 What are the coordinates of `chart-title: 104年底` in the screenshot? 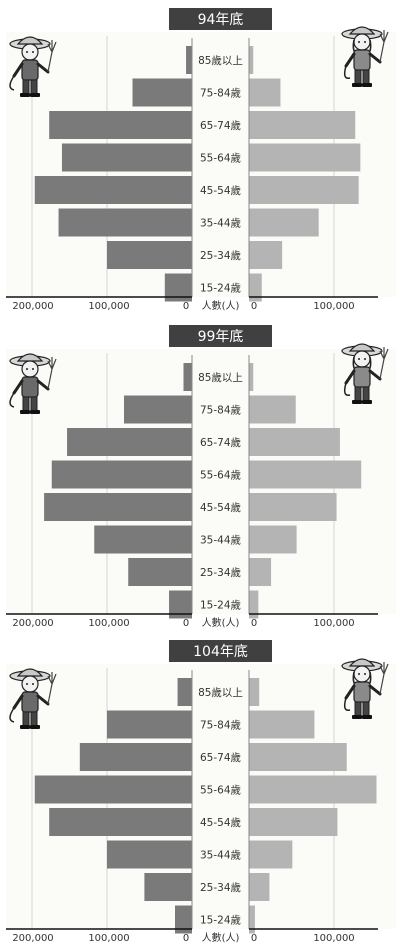 It's located at (220, 652).